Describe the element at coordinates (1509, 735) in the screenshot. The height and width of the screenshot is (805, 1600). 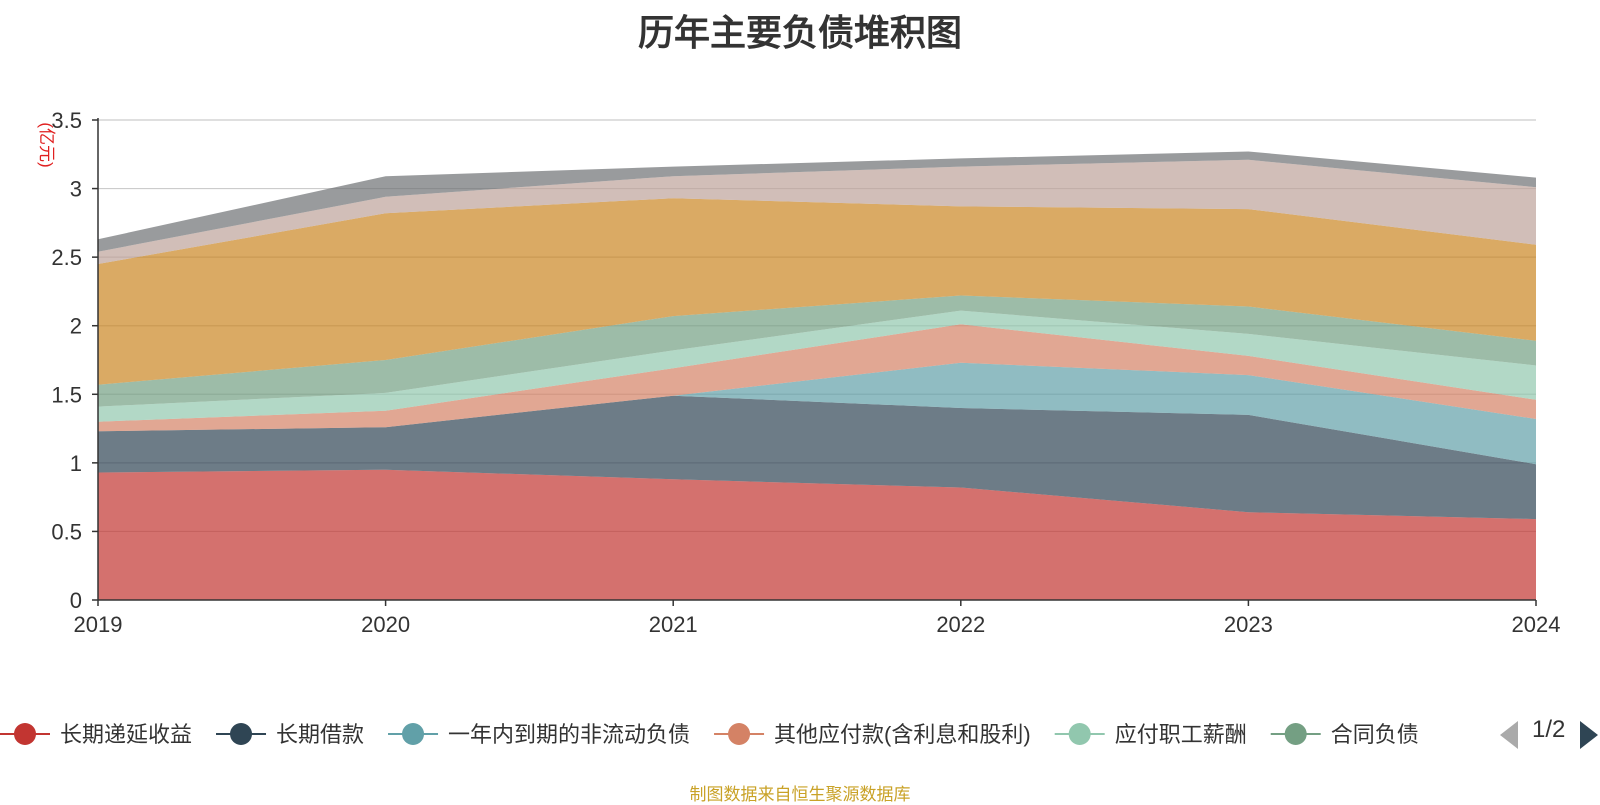
I see `legend-prev-arrow-icon` at that location.